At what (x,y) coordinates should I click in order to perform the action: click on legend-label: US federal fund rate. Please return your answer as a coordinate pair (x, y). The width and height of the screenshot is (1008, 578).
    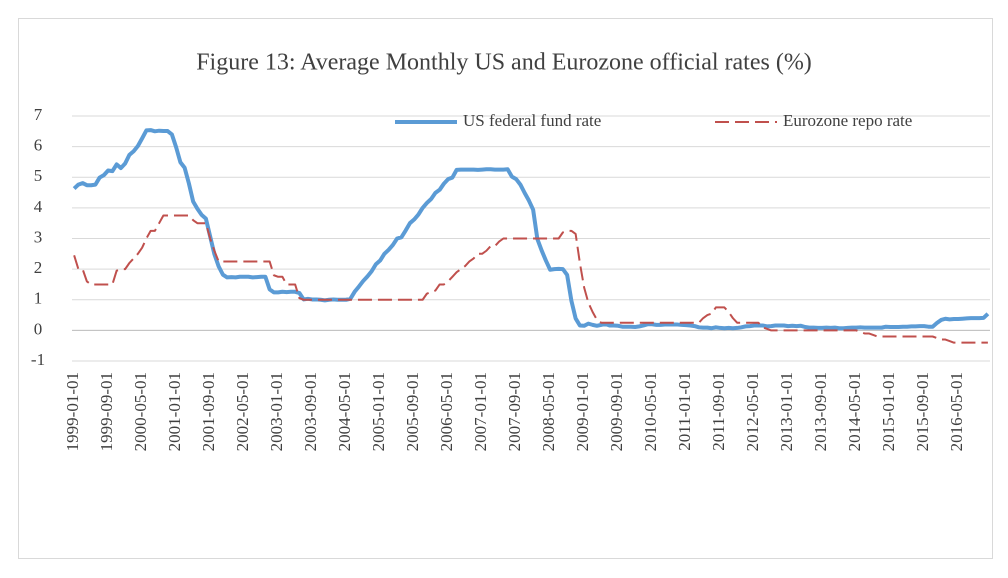
    Looking at the image, I should click on (532, 120).